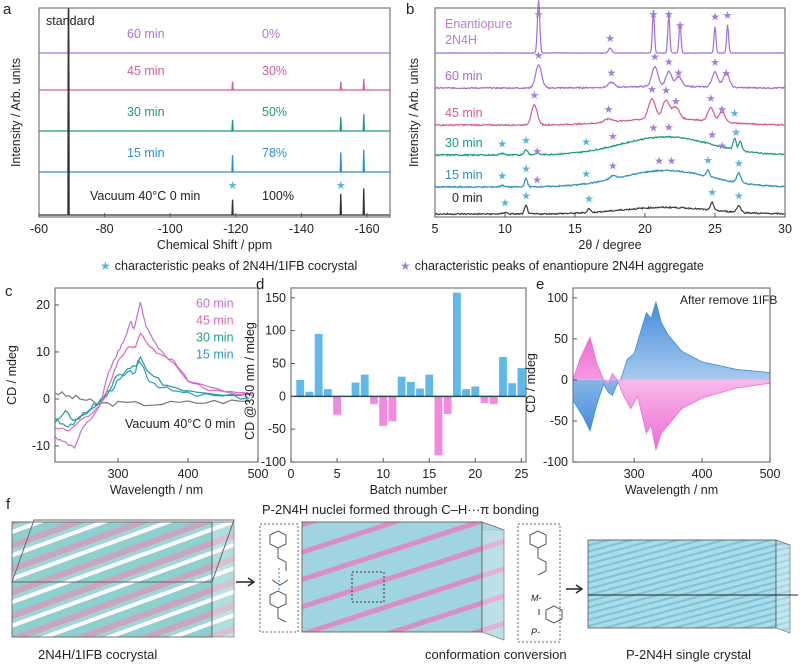 This screenshot has width=800, height=668. What do you see at coordinates (535, 632) in the screenshot?
I see `inset-label-p: P-` at bounding box center [535, 632].